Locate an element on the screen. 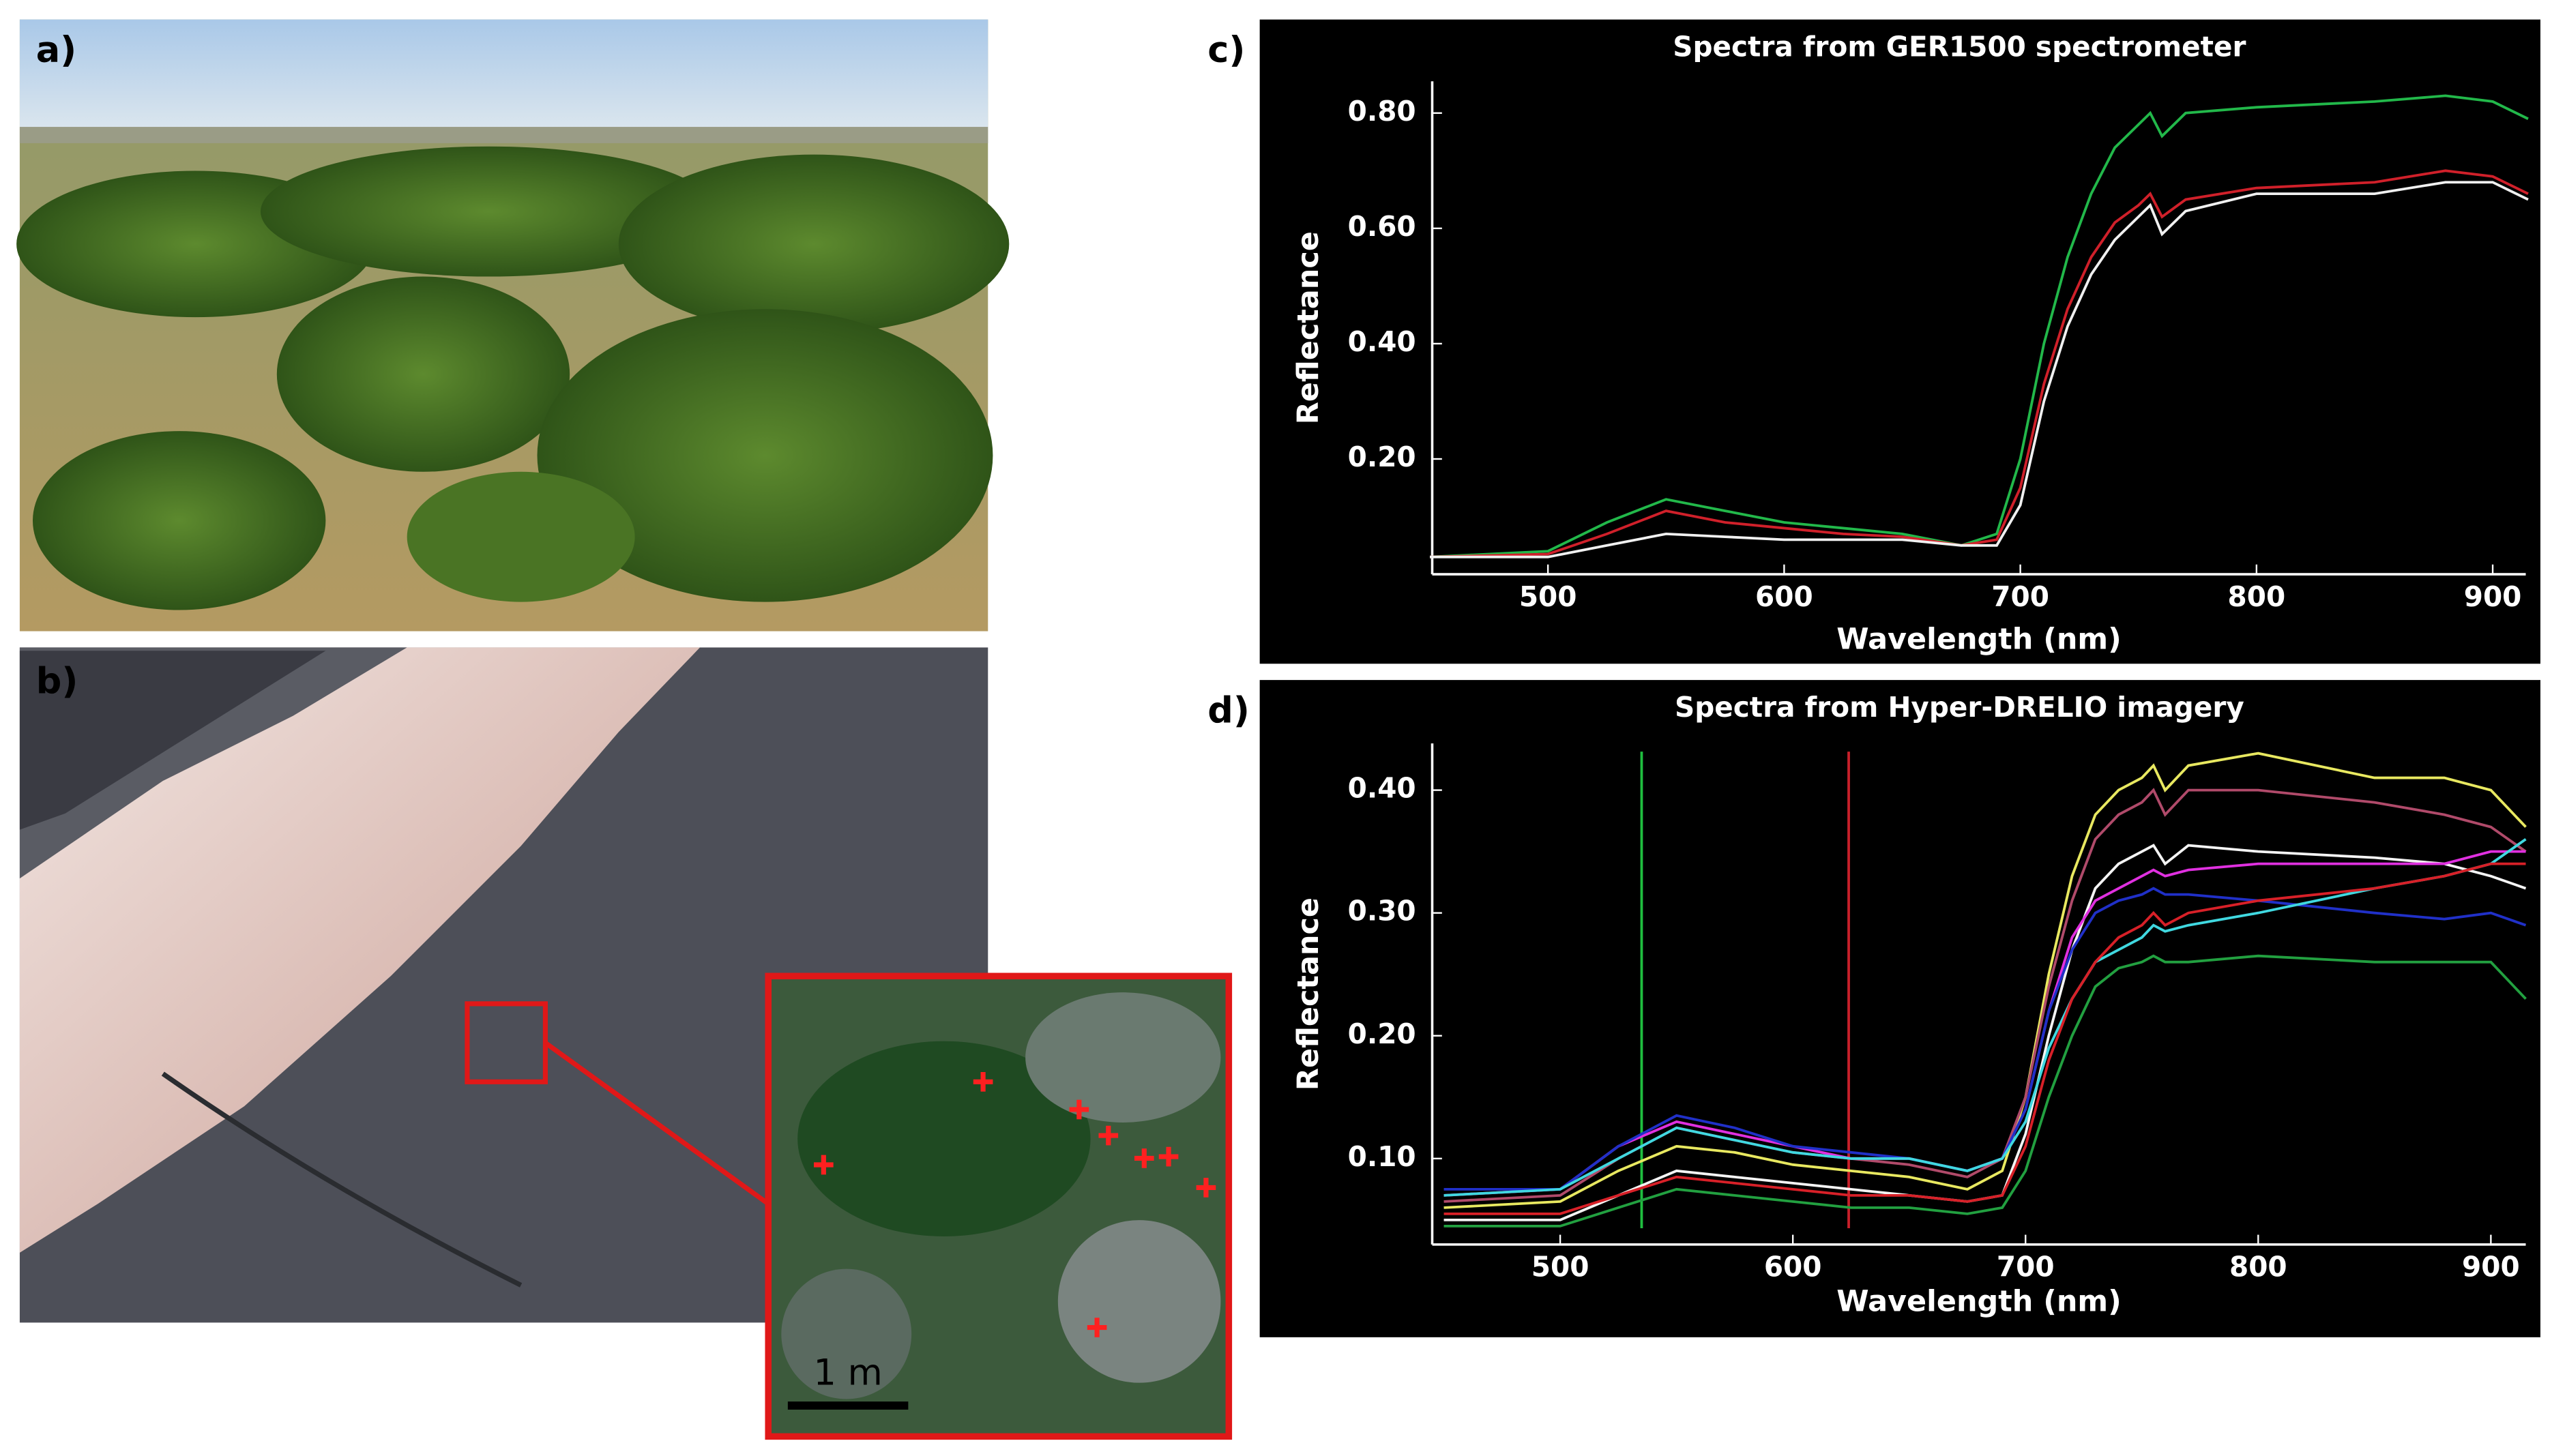 The height and width of the screenshot is (1456, 2552). scale-bar-label: 1 m is located at coordinates (848, 1372).